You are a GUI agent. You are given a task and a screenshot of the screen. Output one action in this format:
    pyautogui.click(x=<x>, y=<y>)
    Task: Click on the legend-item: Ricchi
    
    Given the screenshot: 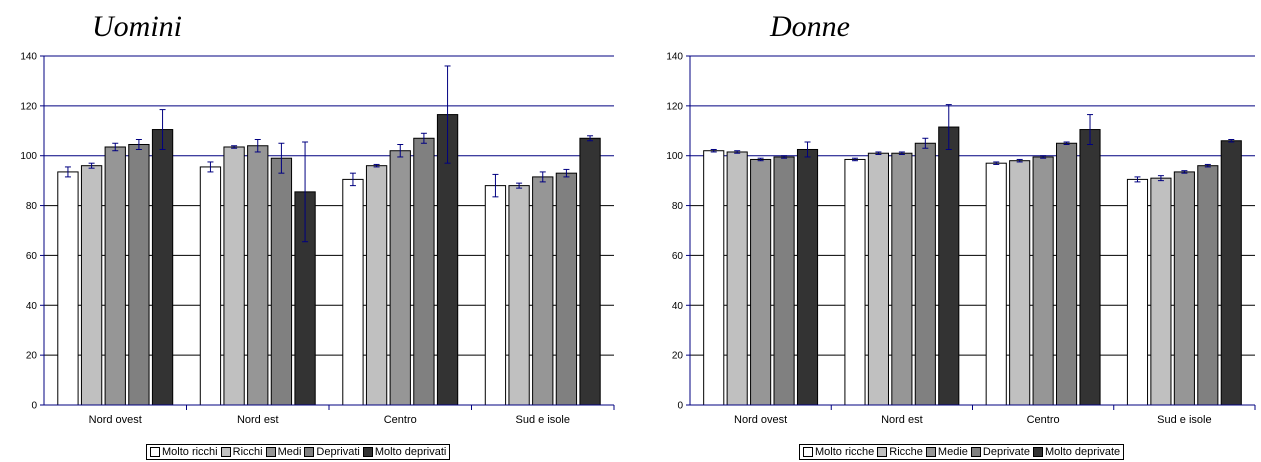 What is the action you would take?
    pyautogui.click(x=241, y=452)
    